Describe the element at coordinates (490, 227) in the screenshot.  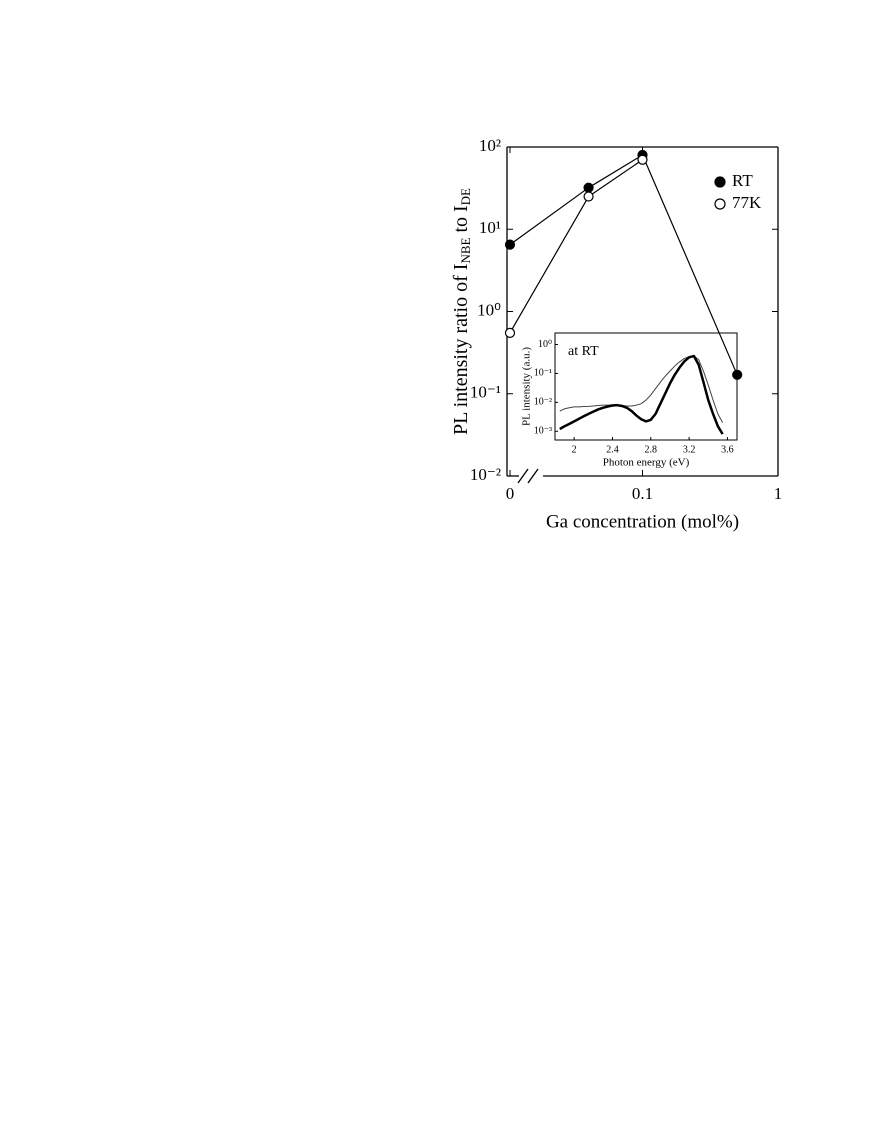
I see `y-tick-label: 10¹` at that location.